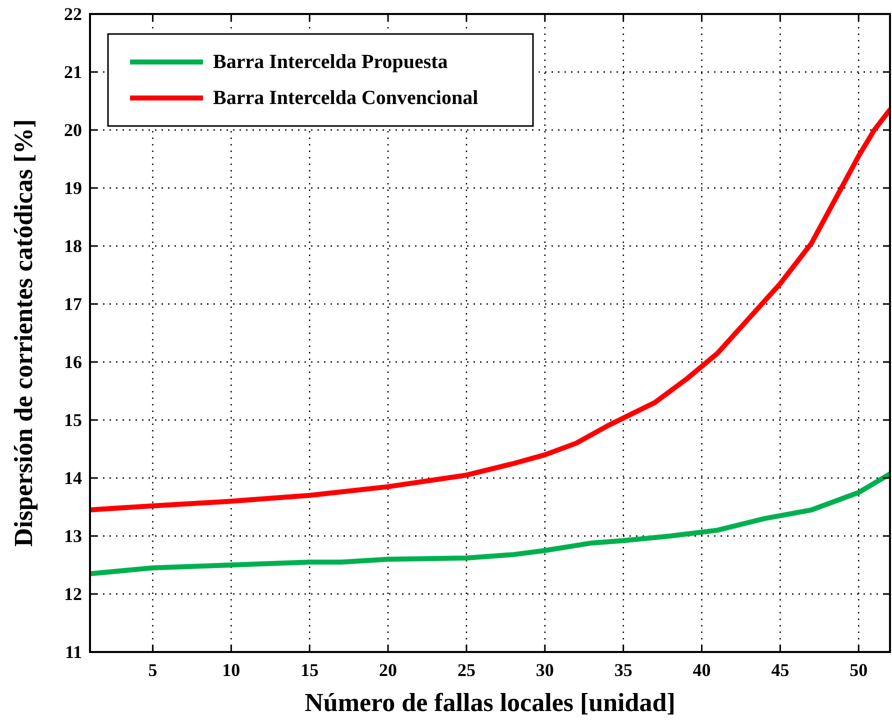  Describe the element at coordinates (466, 670) in the screenshot. I see `x-tick-label: 25` at that location.